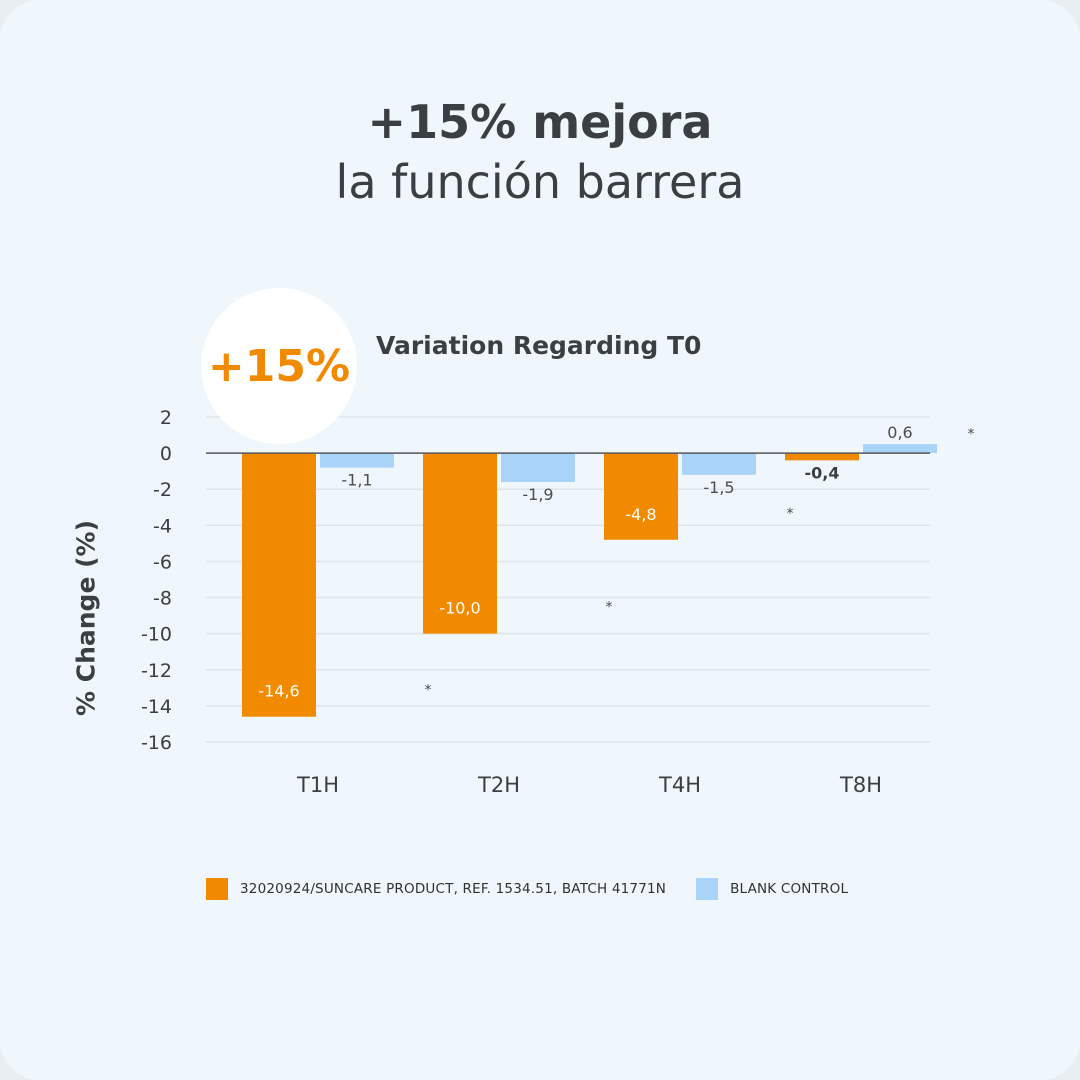 The width and height of the screenshot is (1080, 1080). I want to click on data-label: -1,5, so click(718, 487).